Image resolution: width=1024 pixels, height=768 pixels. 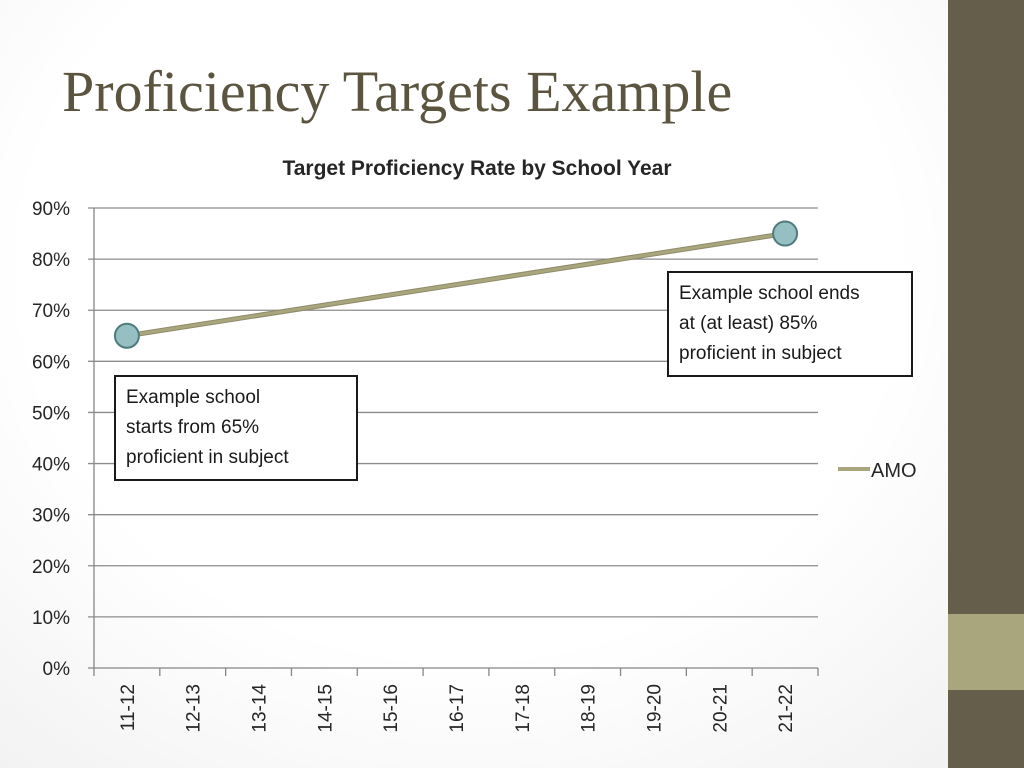 I want to click on y-tick-label: 30%, so click(x=51, y=516).